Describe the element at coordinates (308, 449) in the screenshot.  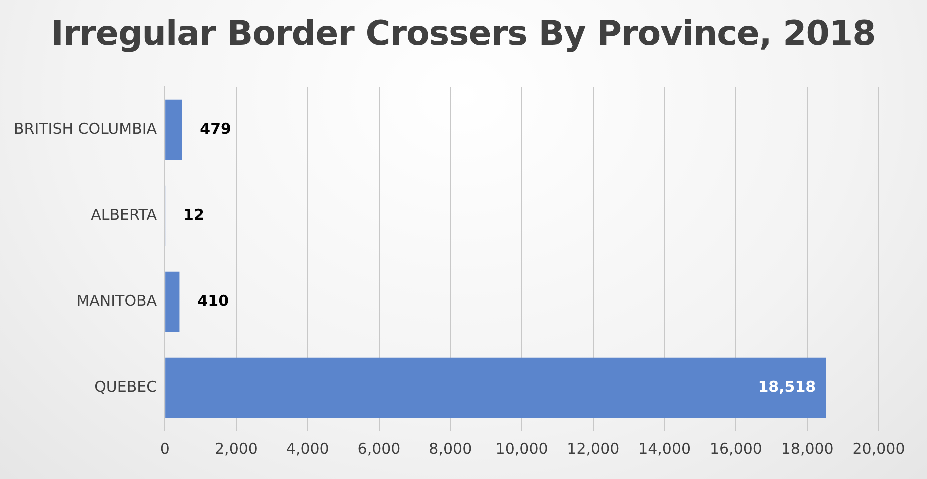
I see `x-tick-label: 4,000` at that location.